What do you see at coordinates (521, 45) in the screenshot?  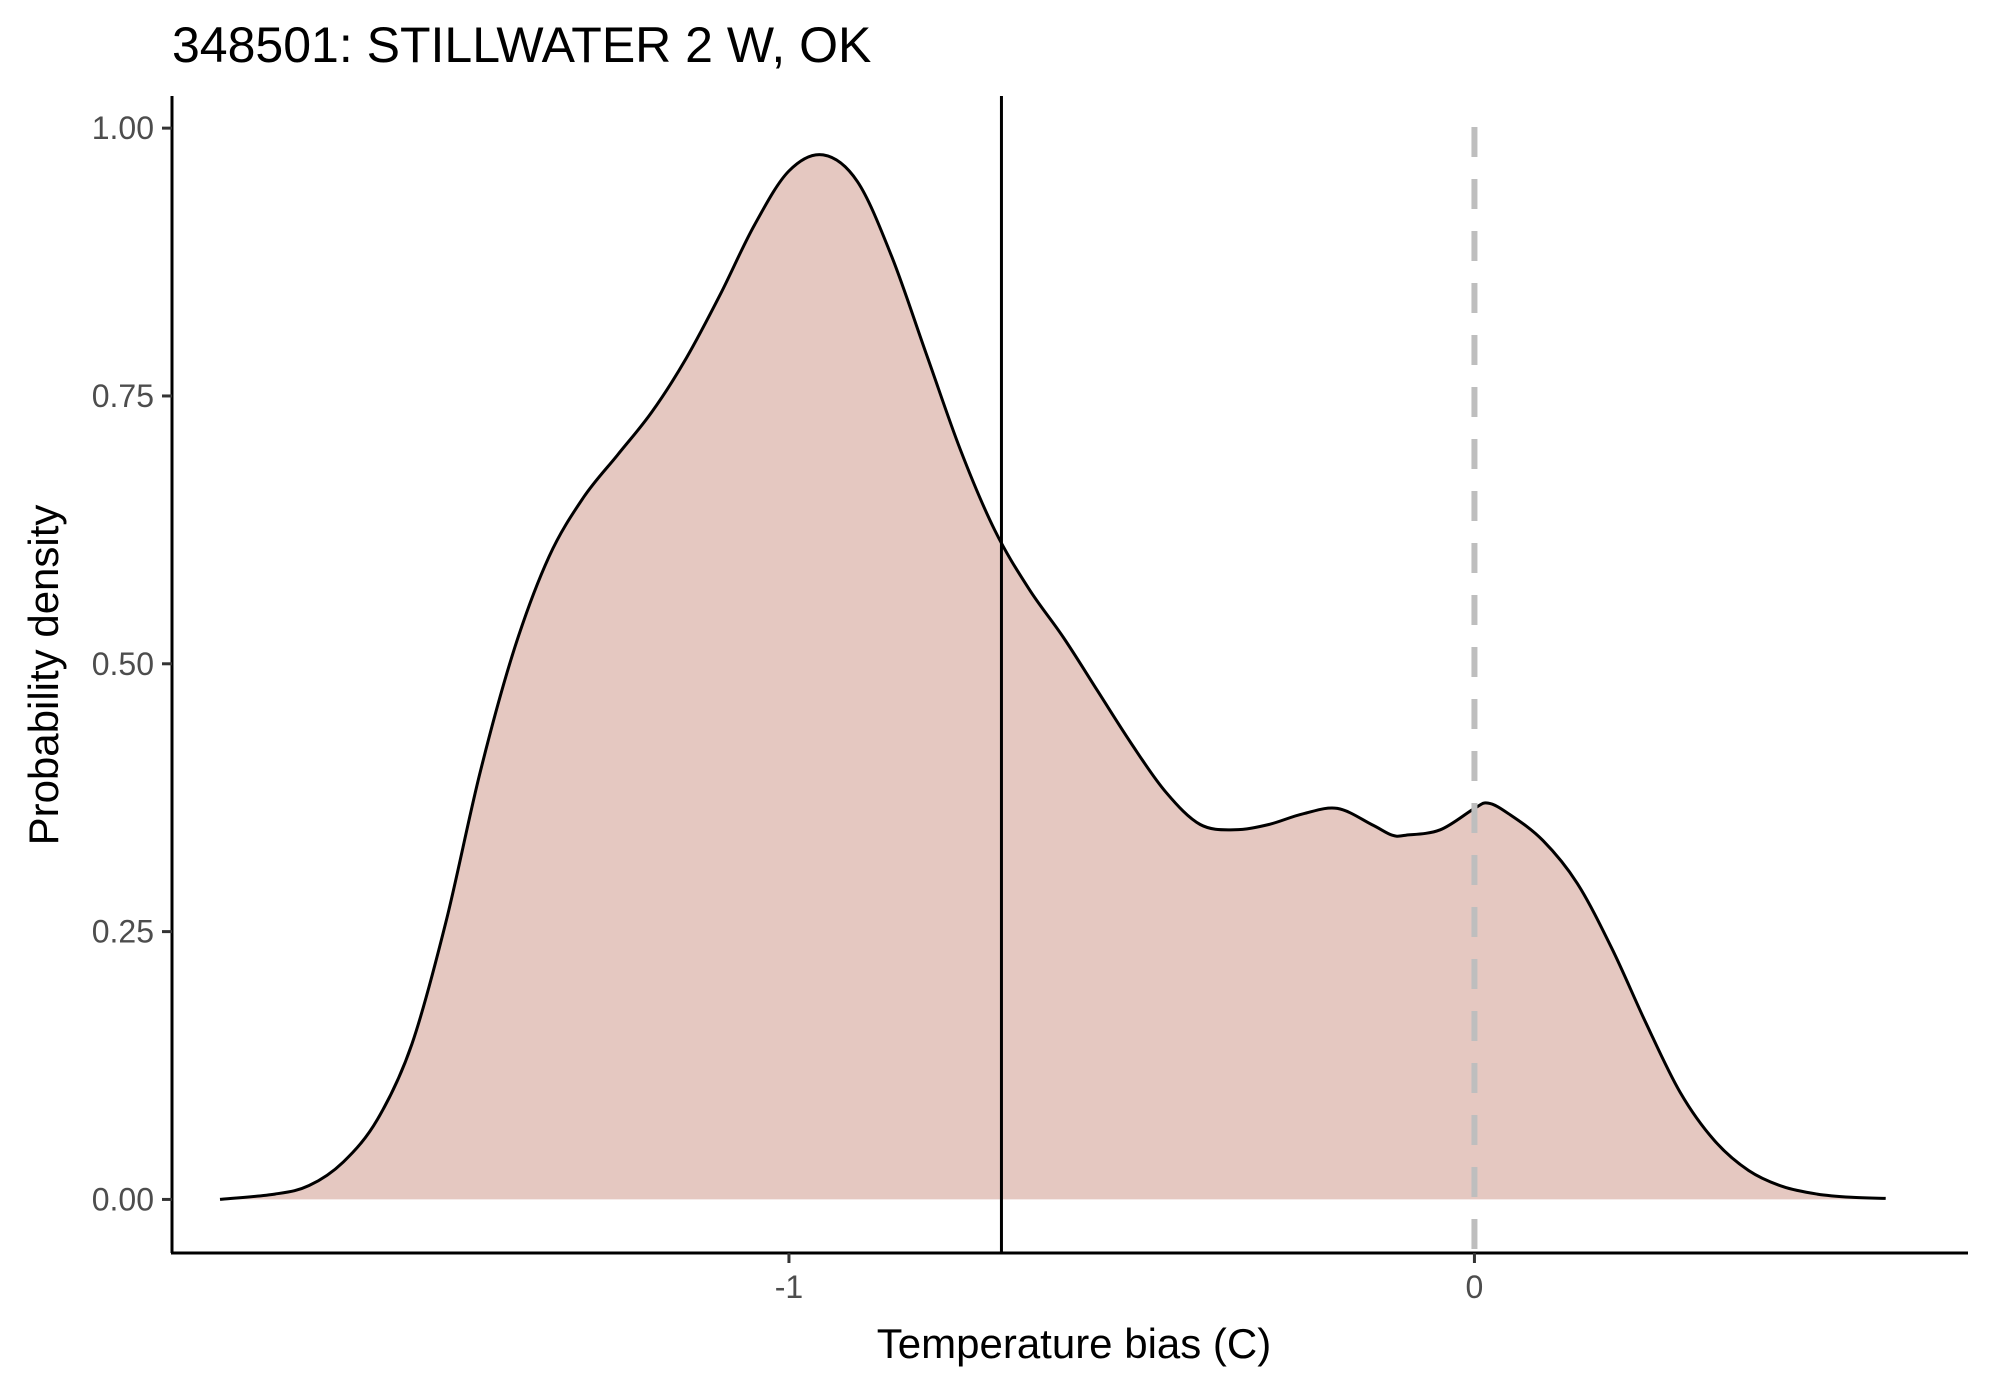 I see `chart-title: 348501: STILLWATER 2 W, OK` at bounding box center [521, 45].